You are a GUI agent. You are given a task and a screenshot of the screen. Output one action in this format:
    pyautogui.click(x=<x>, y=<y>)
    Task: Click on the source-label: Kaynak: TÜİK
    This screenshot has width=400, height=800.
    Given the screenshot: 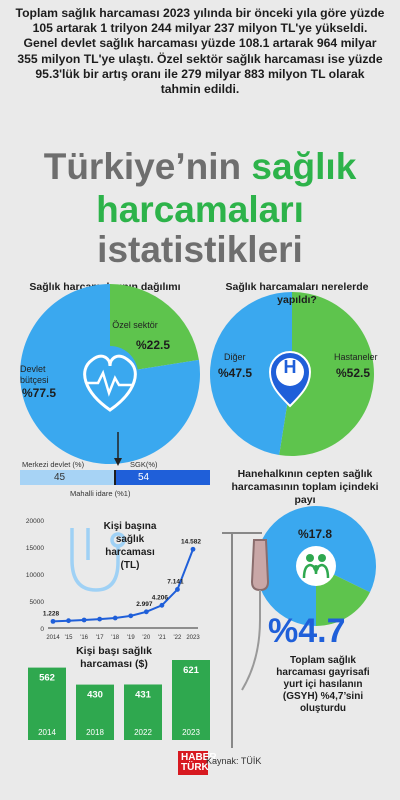 What is the action you would take?
    pyautogui.click(x=234, y=761)
    